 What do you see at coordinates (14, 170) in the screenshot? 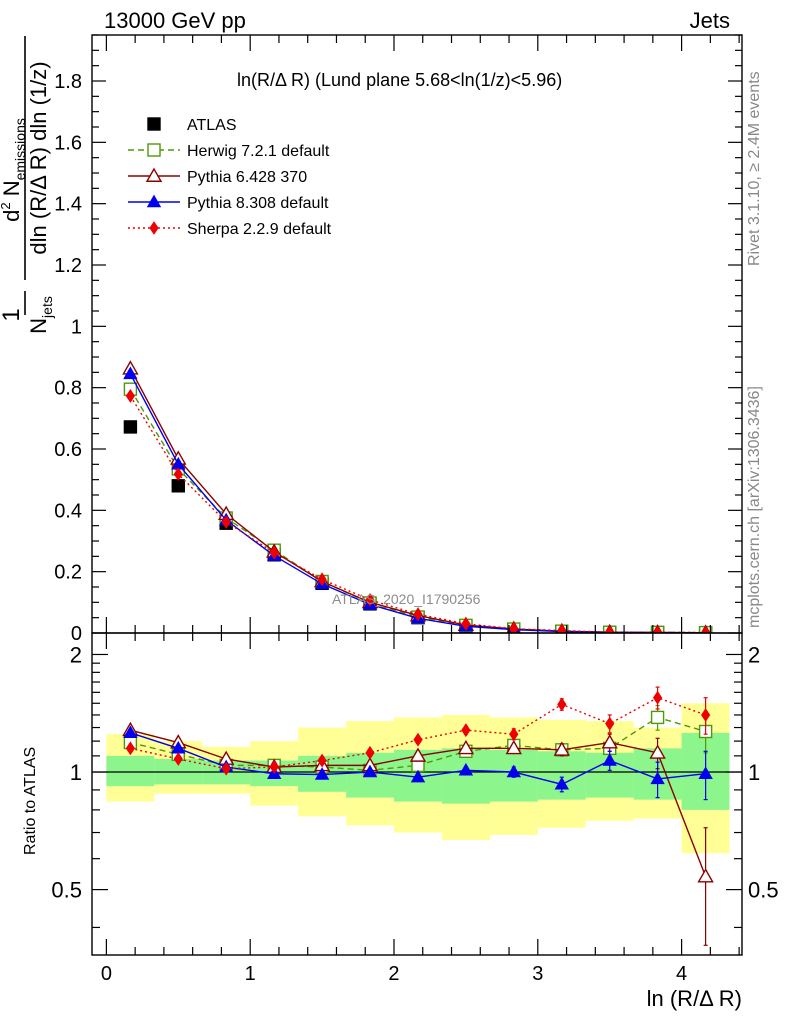
I see `svg-text: d2 Nemissions` at bounding box center [14, 170].